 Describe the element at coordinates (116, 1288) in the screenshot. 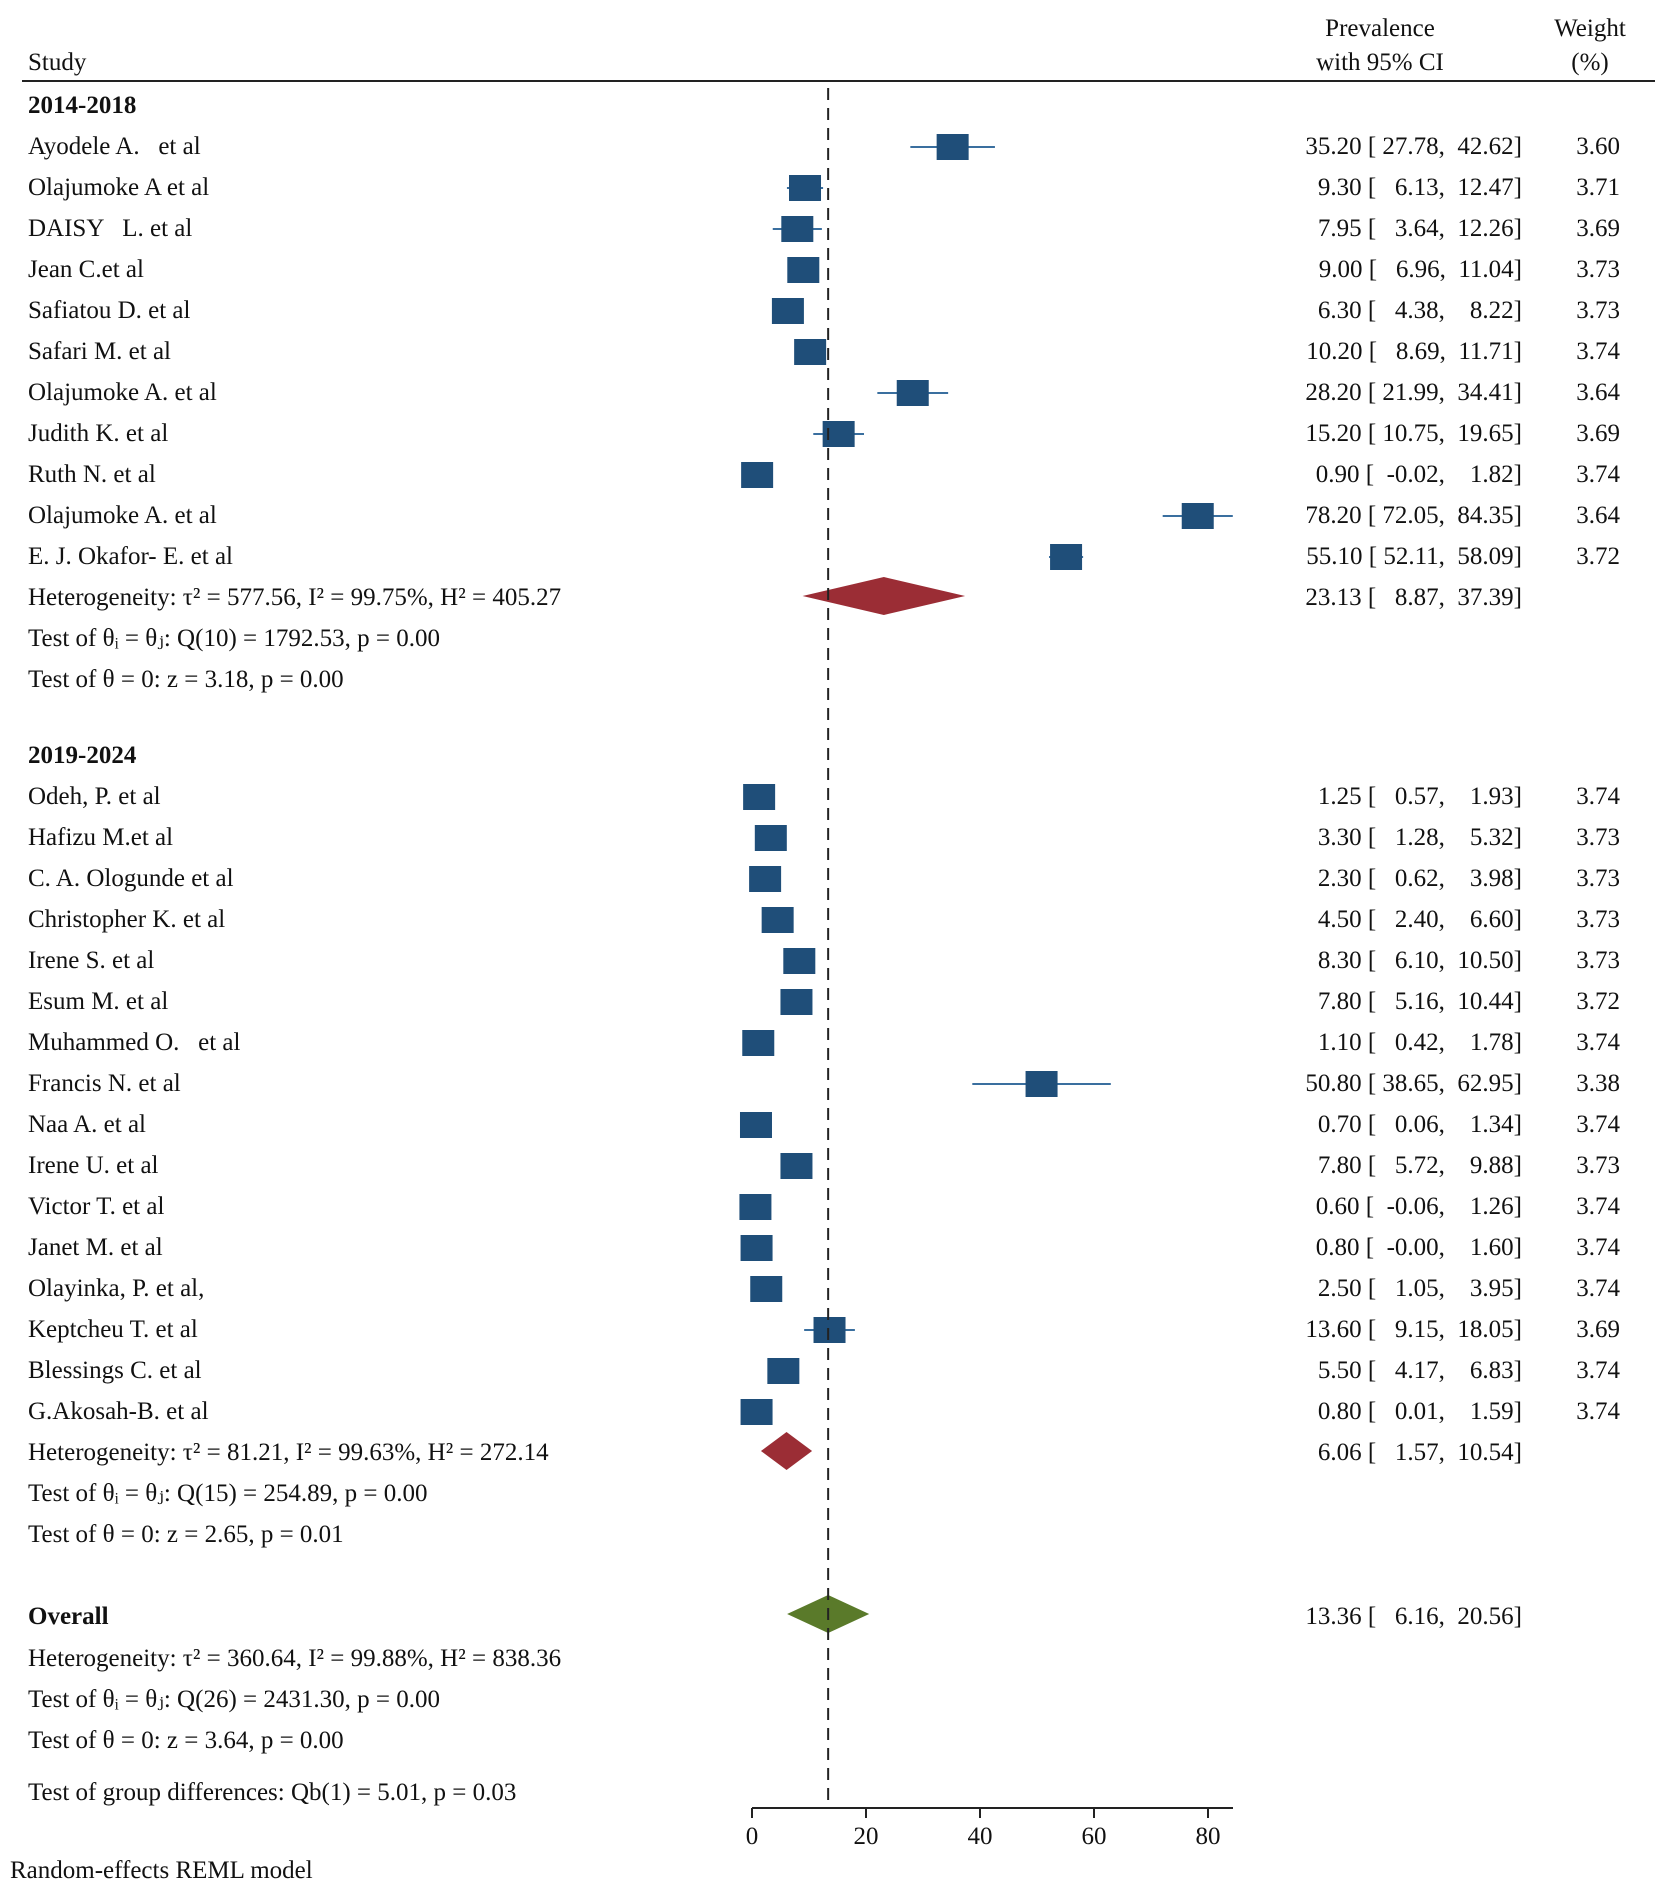

I see `study-name: Olayinka, P. et al,` at that location.